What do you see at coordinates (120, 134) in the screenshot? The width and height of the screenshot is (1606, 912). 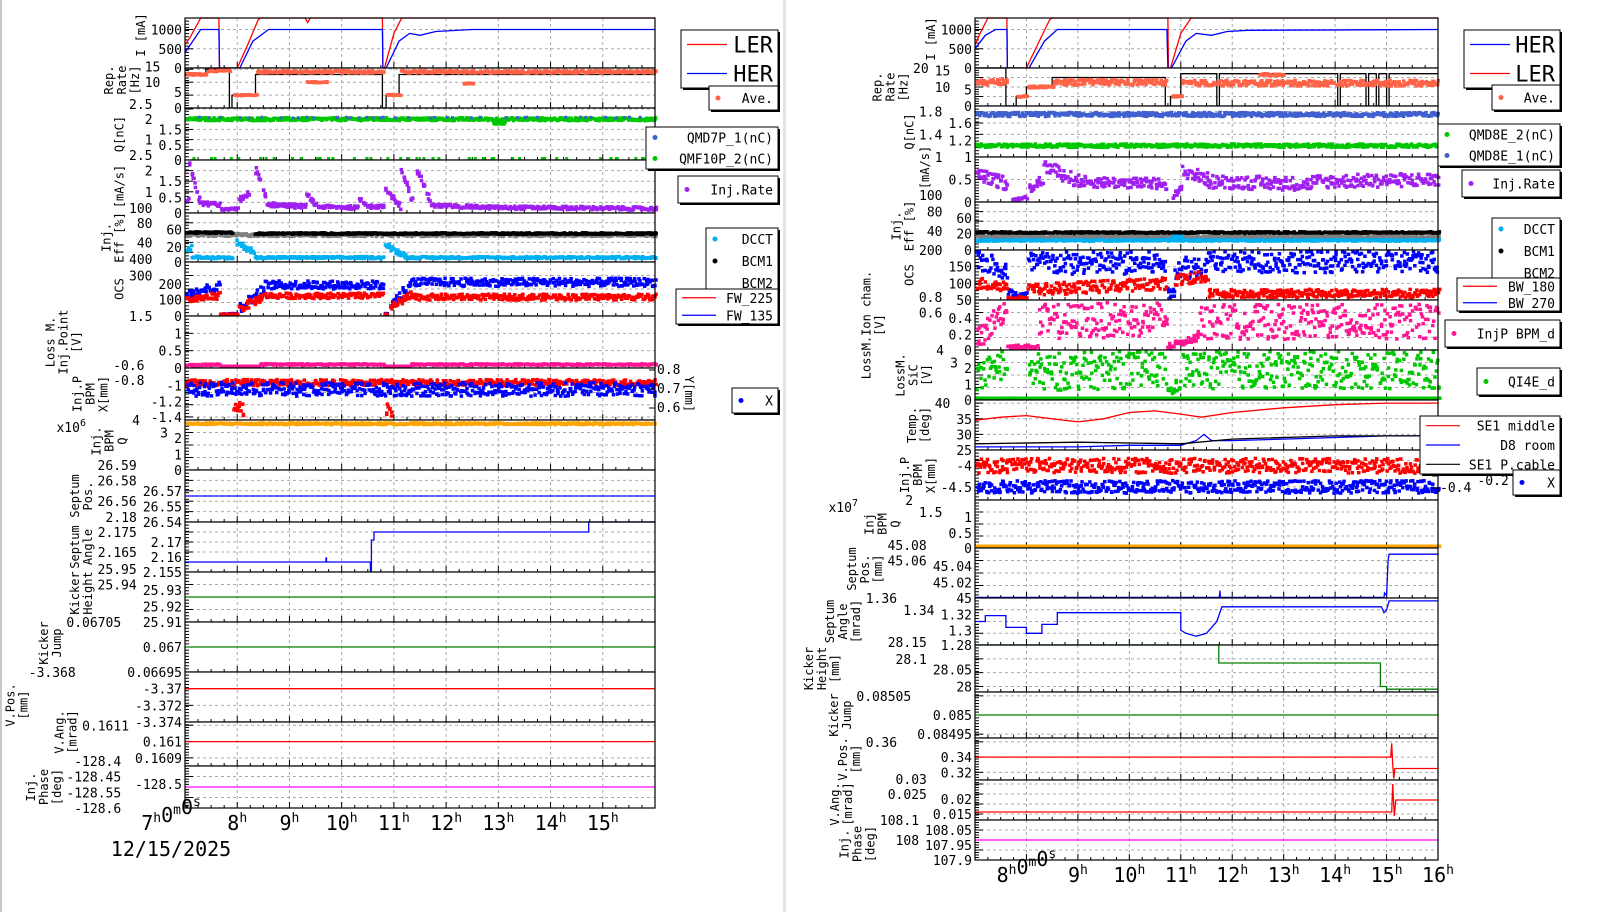 I see `y-axis-label-line: Q[nC]` at bounding box center [120, 134].